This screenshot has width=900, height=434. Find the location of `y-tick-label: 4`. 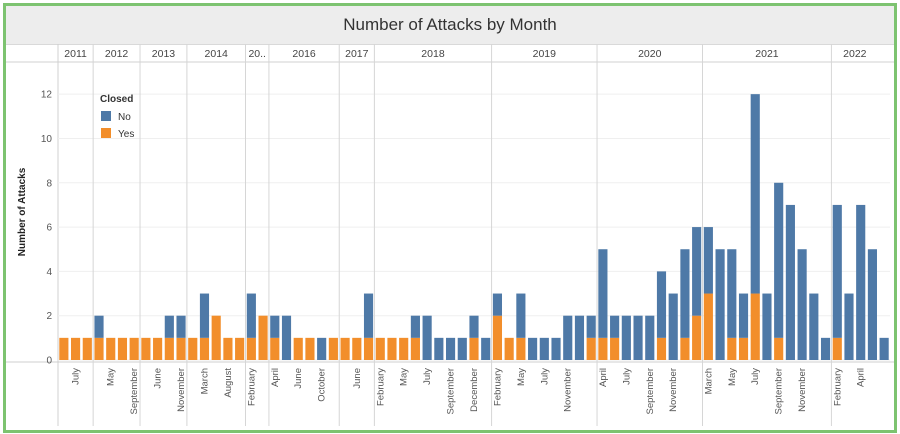

y-tick-label: 4 is located at coordinates (49, 272).